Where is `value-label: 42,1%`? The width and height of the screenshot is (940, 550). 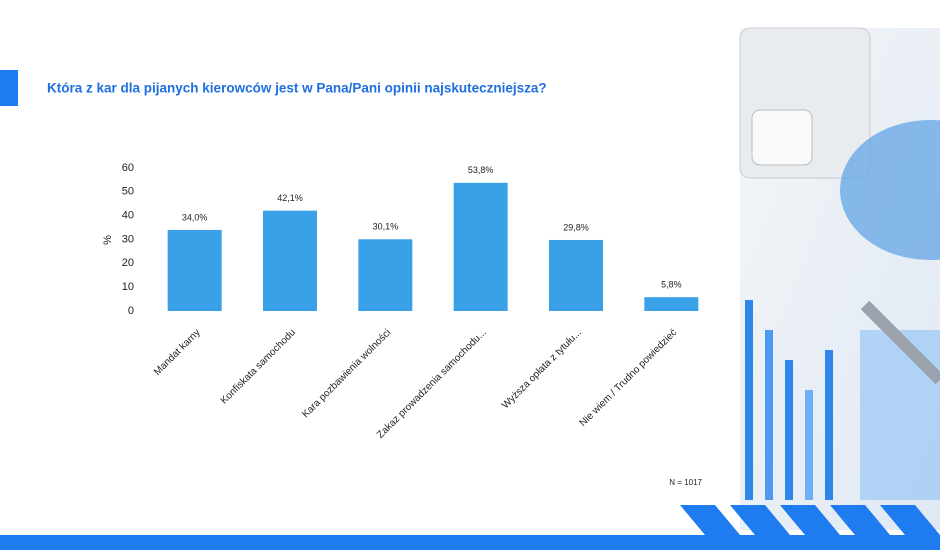 value-label: 42,1% is located at coordinates (290, 198).